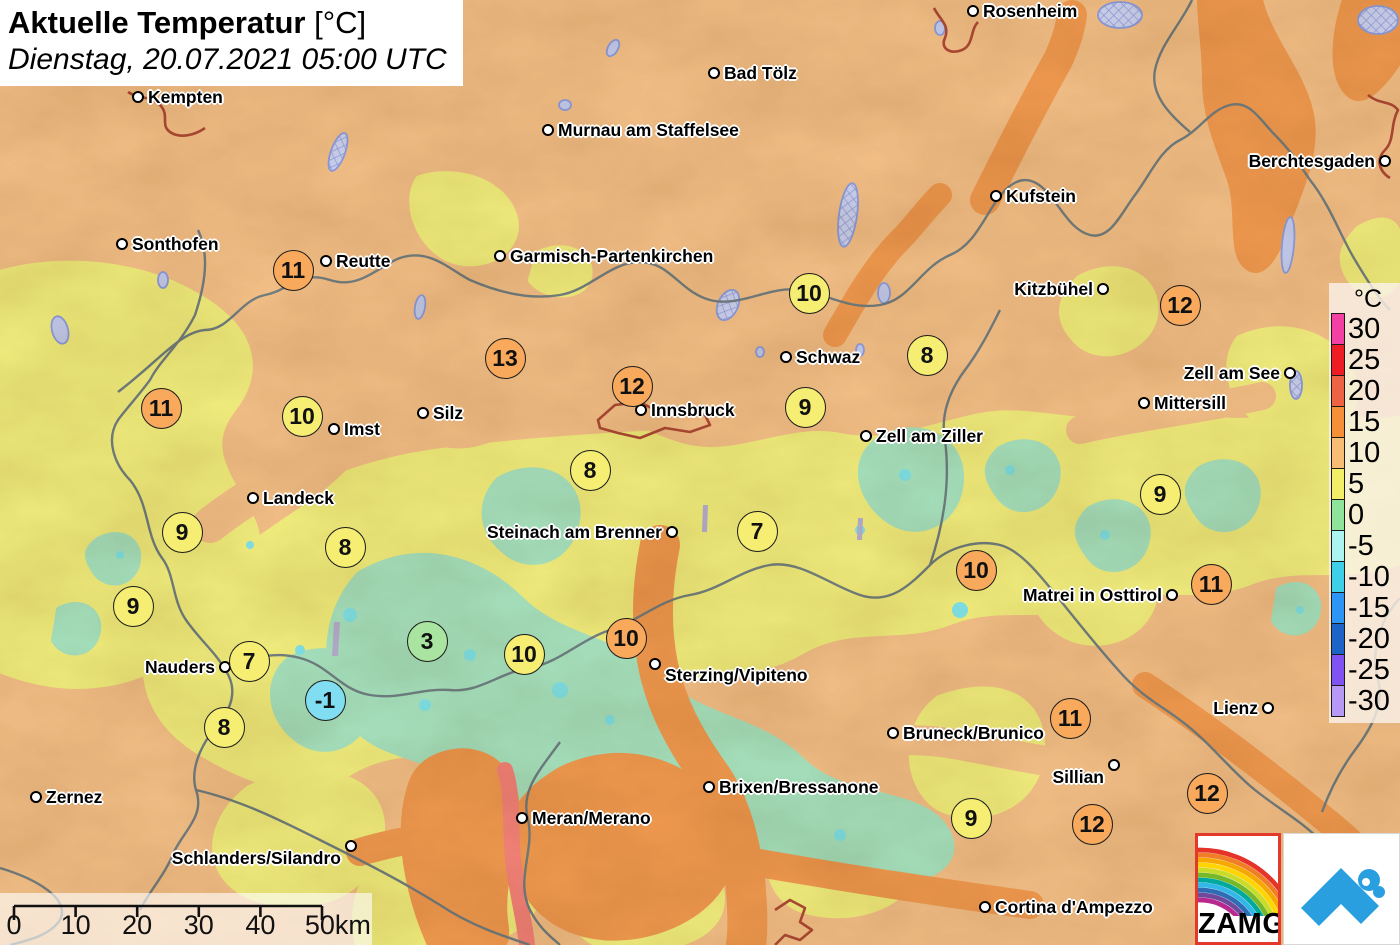 This screenshot has width=1400, height=945. What do you see at coordinates (799, 787) in the screenshot?
I see `city-label: Brixen/Bressanone` at bounding box center [799, 787].